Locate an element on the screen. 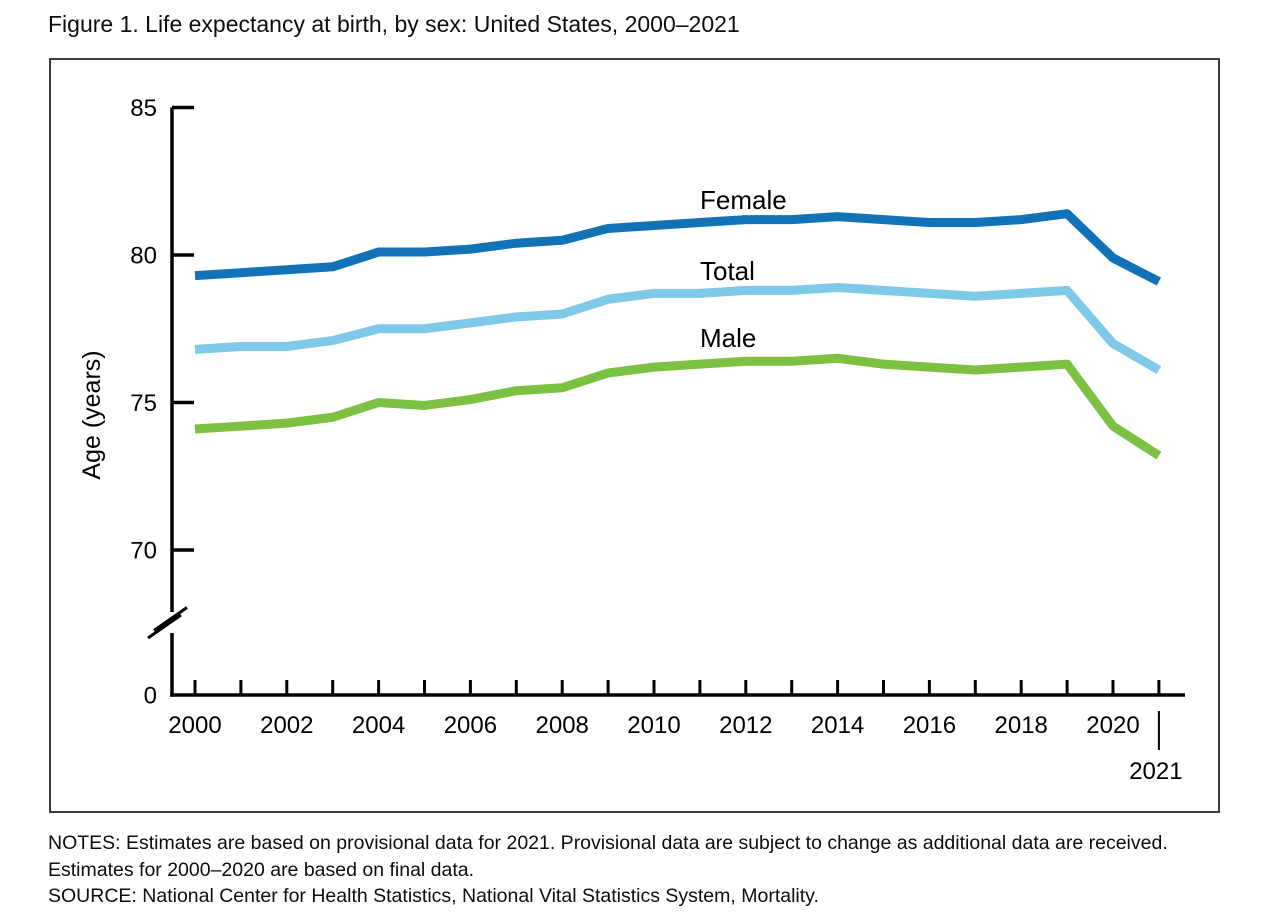 The width and height of the screenshot is (1280, 920). y-tick-label: 70 is located at coordinates (143, 551).